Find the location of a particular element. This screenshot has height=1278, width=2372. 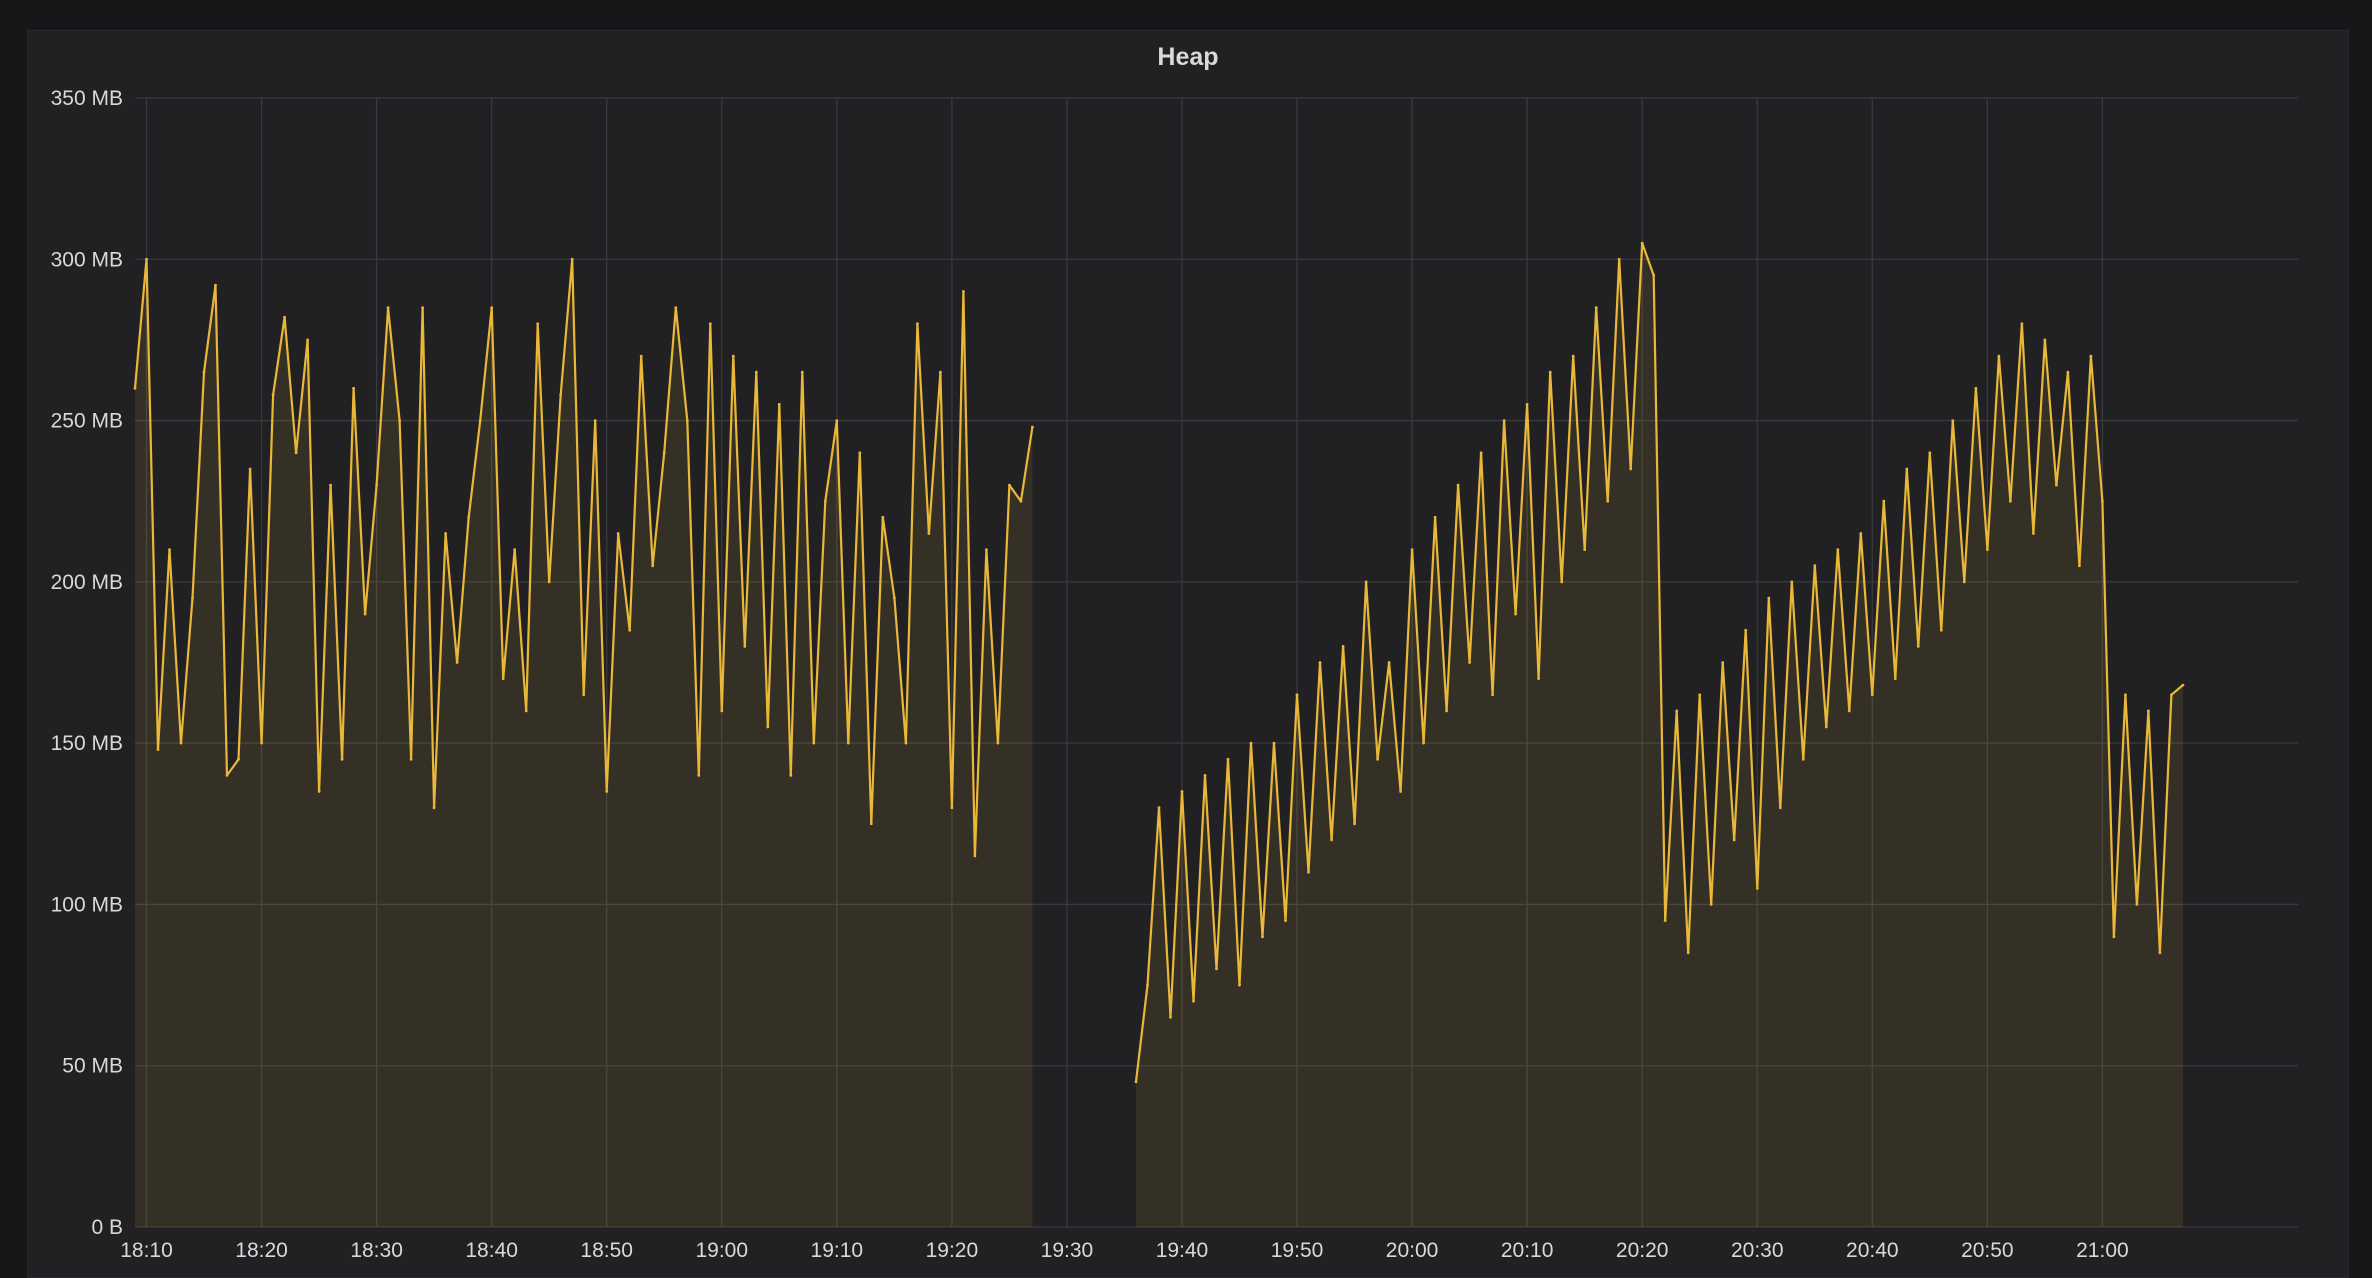

x-tick-label: 19:40 is located at coordinates (1182, 1250).